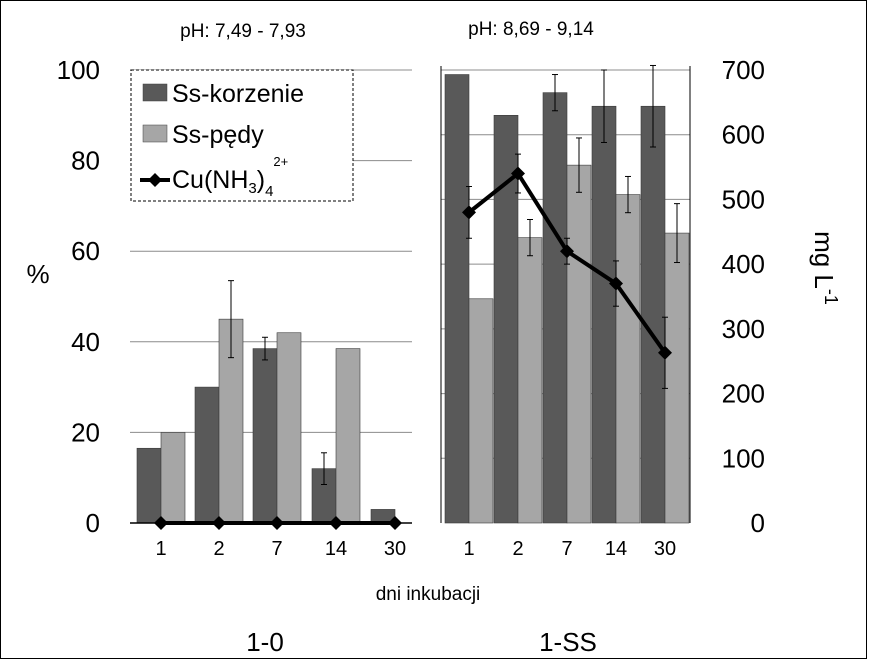 The image size is (869, 661). What do you see at coordinates (155, 180) in the screenshot?
I see `legend-marker-cu` at bounding box center [155, 180].